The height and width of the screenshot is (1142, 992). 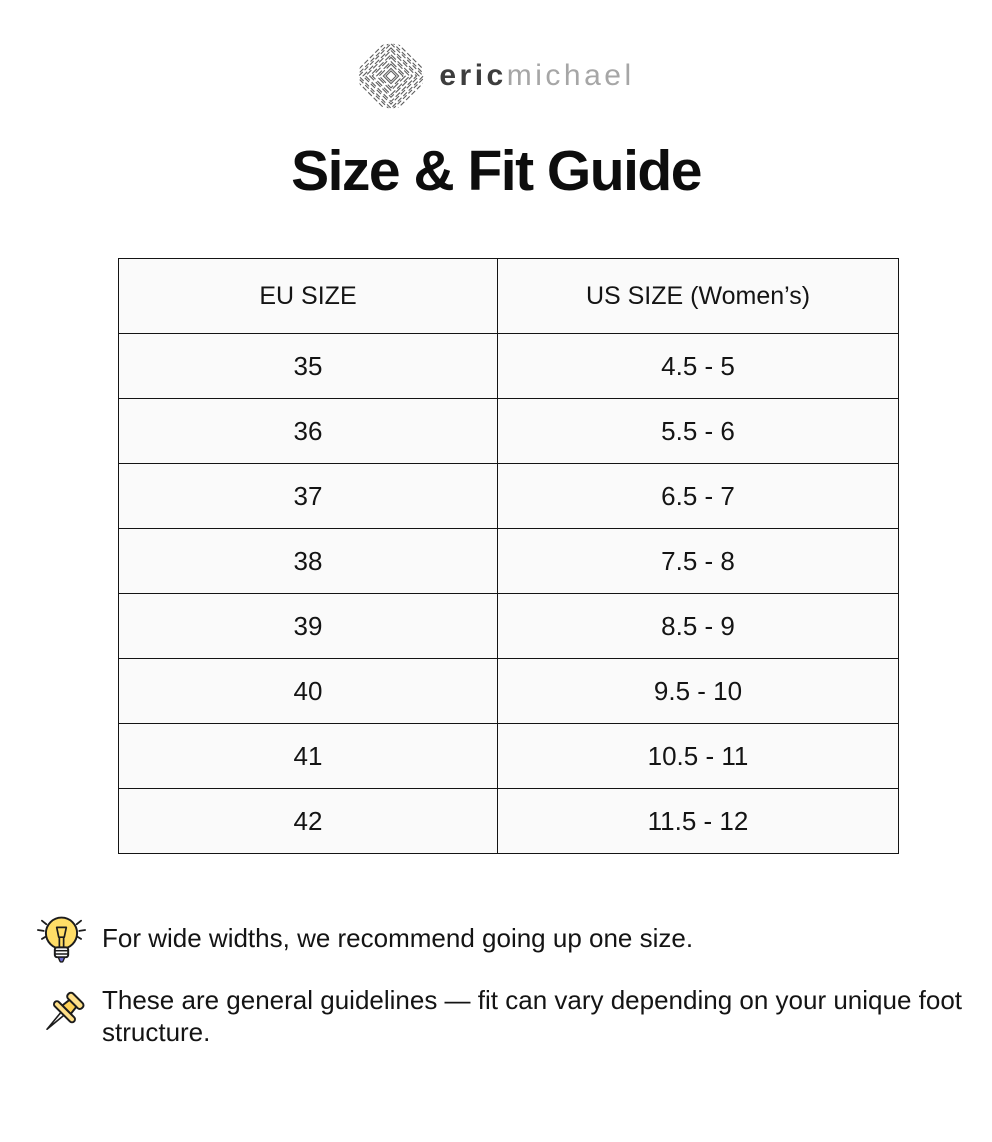 What do you see at coordinates (308, 756) in the screenshot?
I see `eu-size-cell: 41` at bounding box center [308, 756].